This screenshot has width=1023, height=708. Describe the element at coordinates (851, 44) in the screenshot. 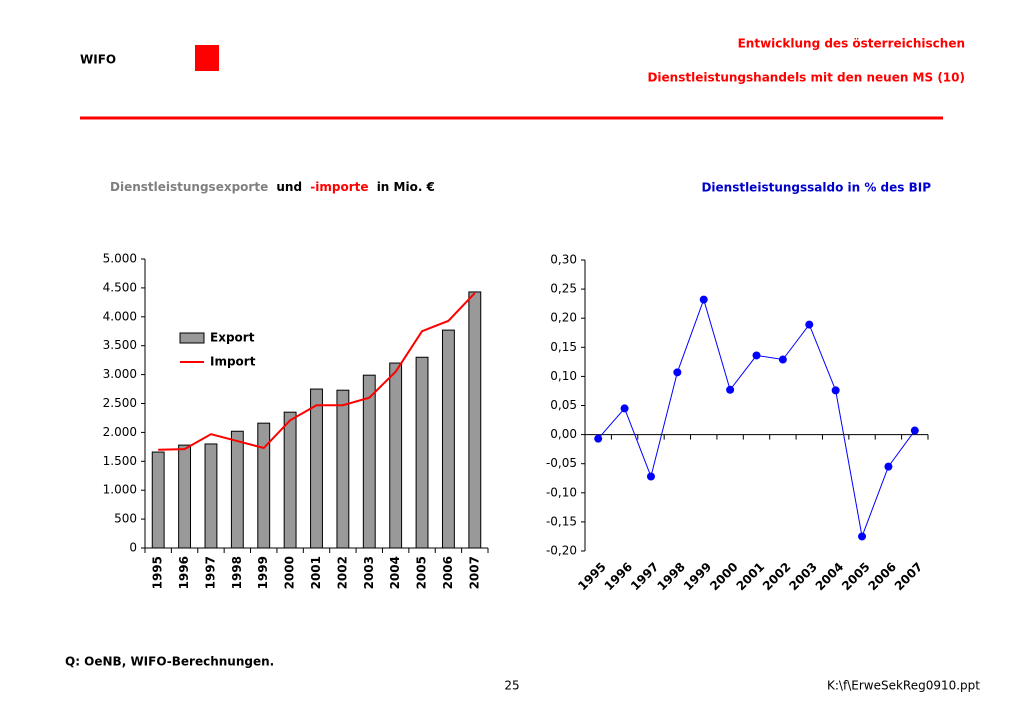

I see `title-line: Entwicklung des österreichischen` at that location.